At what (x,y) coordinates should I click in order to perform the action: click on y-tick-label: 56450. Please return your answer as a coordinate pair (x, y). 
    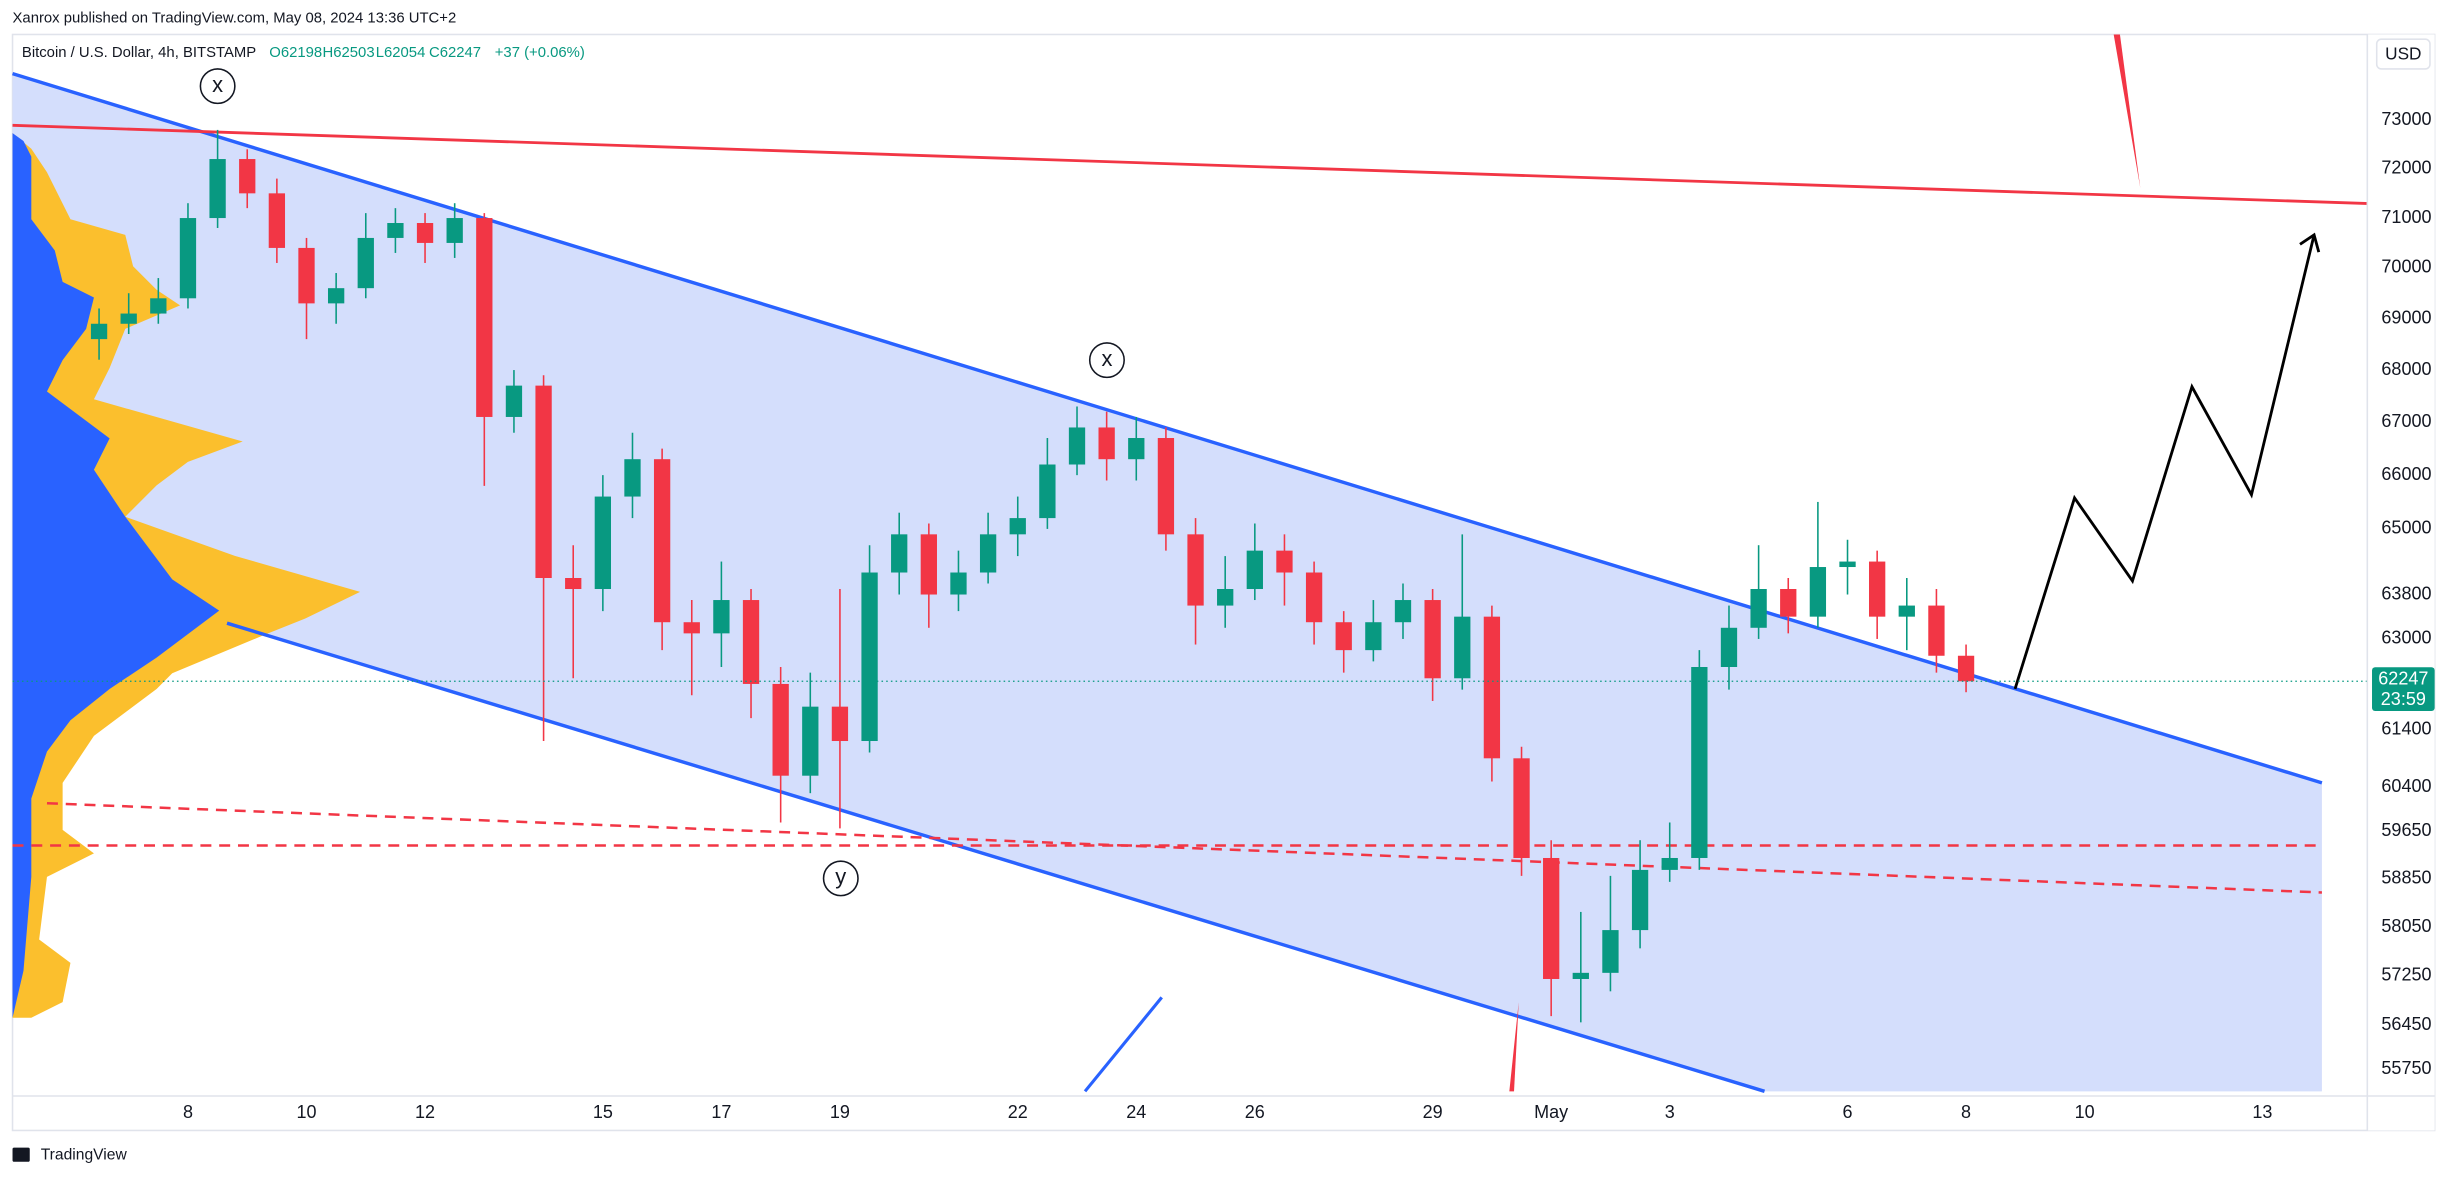
    Looking at the image, I should click on (2406, 1024).